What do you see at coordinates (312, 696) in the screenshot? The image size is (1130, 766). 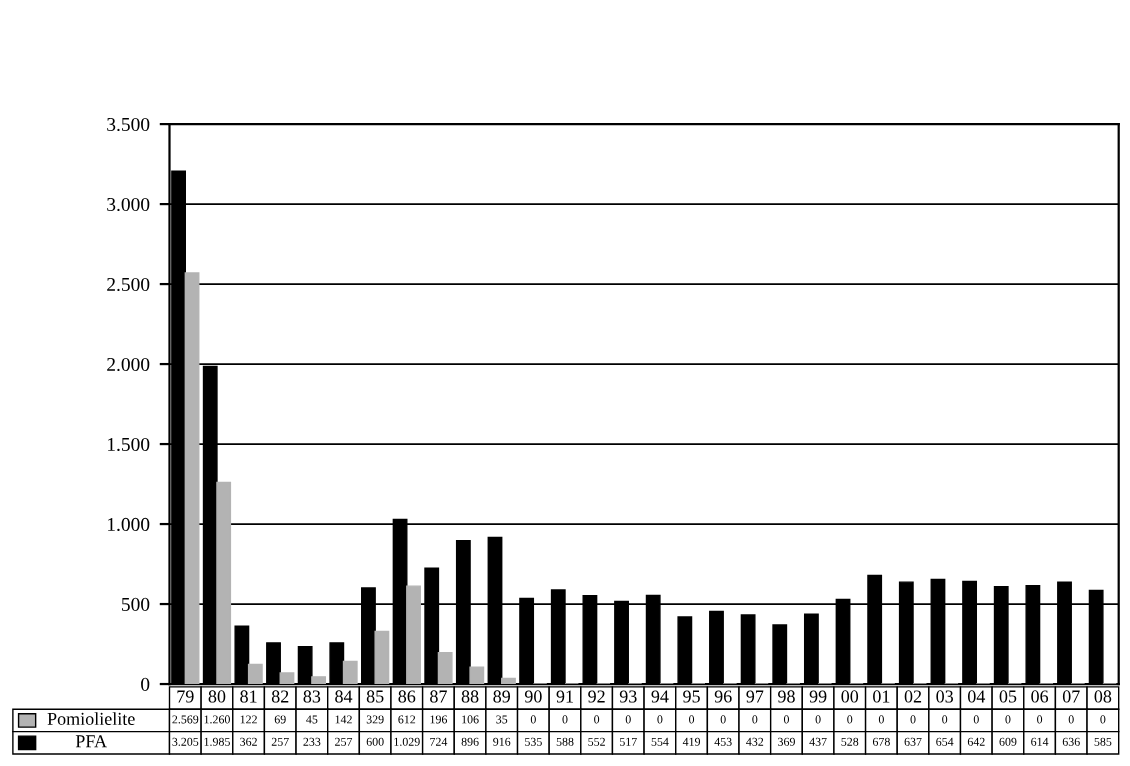 I see `x-tick-label: 83` at bounding box center [312, 696].